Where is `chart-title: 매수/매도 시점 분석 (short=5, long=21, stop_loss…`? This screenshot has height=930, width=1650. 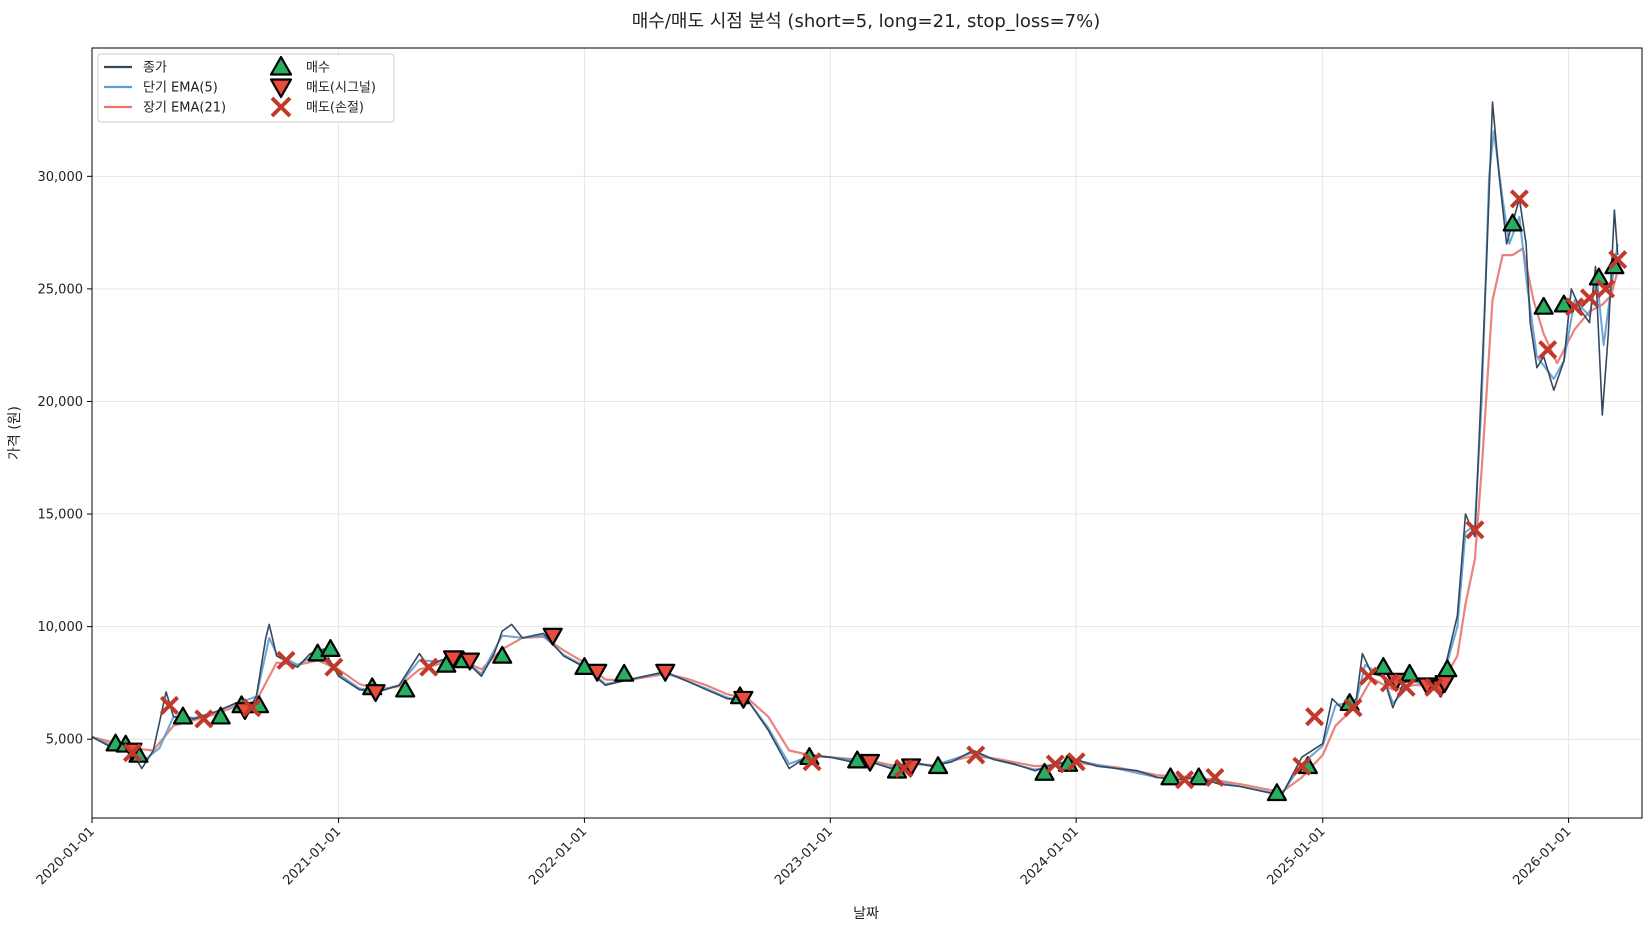
chart-title: 매수/매도 시점 분석 (short=5, long=21, stop_loss… is located at coordinates (866, 21).